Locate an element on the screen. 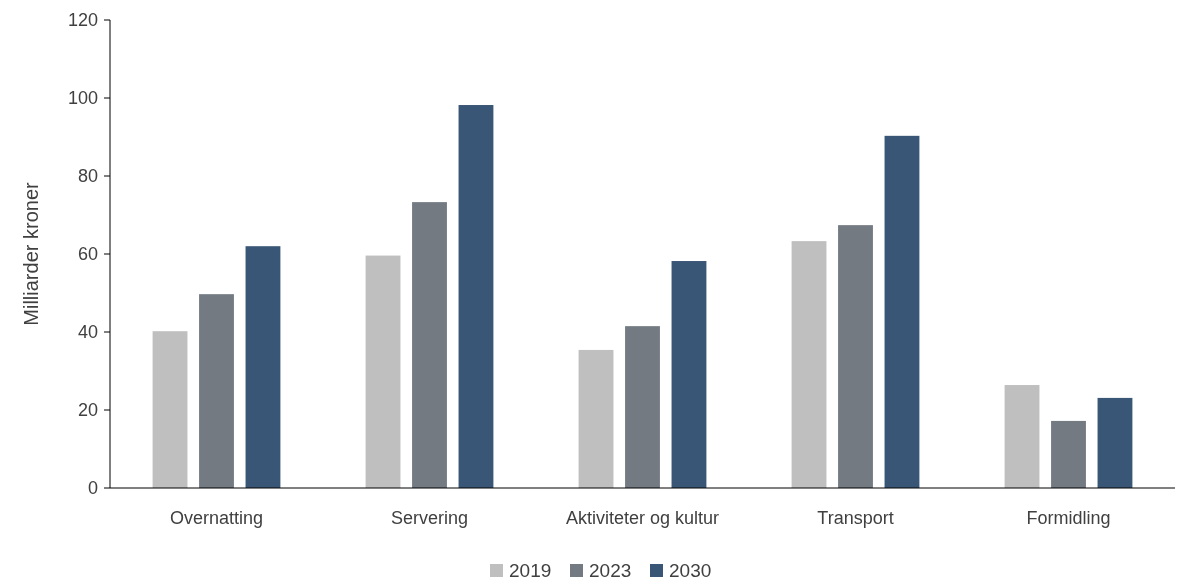 The height and width of the screenshot is (584, 1200). x-tick-label: Formidling is located at coordinates (1068, 518).